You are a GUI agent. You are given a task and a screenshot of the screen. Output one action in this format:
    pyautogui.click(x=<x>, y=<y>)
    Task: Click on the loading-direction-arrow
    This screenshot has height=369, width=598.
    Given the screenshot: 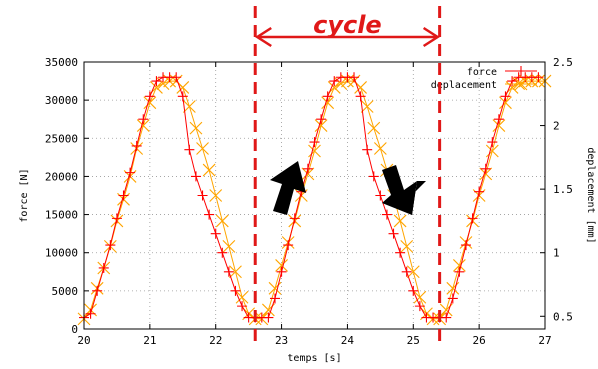 What is the action you would take?
    pyautogui.click(x=288, y=188)
    